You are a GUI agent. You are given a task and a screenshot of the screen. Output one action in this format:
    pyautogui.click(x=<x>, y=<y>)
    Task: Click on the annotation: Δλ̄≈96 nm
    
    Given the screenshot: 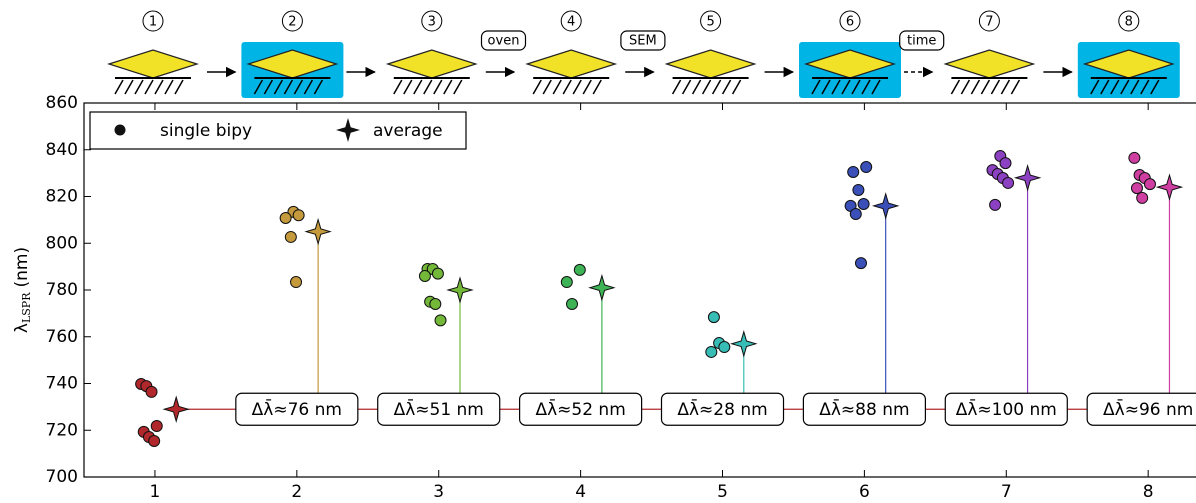 What is the action you would take?
    pyautogui.click(x=1148, y=409)
    